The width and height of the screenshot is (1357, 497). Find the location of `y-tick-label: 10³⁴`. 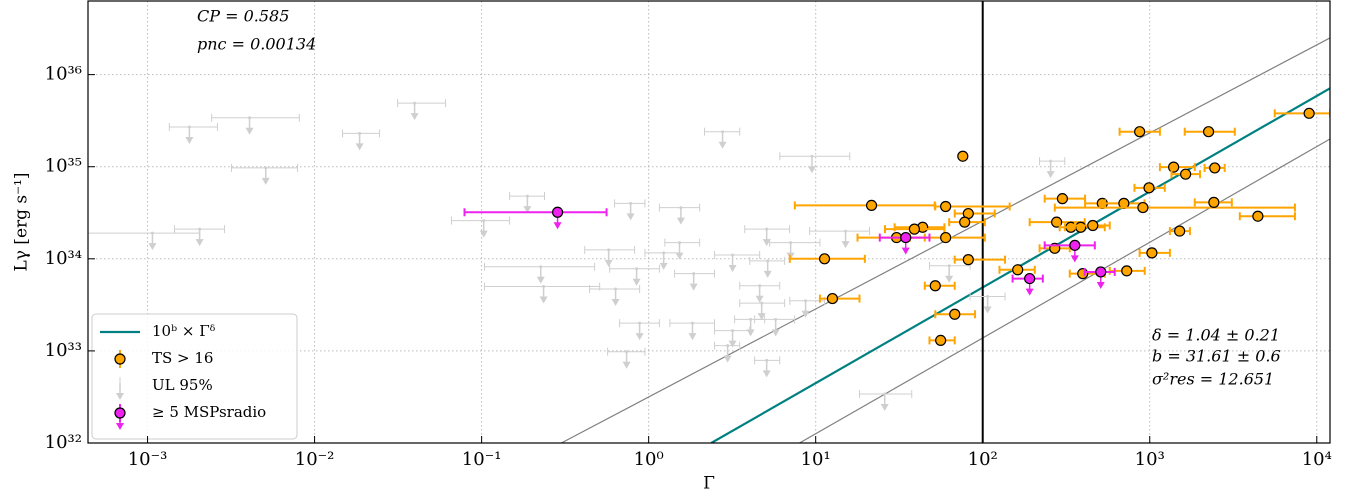

y-tick-label: 10³⁴ is located at coordinates (63, 258).